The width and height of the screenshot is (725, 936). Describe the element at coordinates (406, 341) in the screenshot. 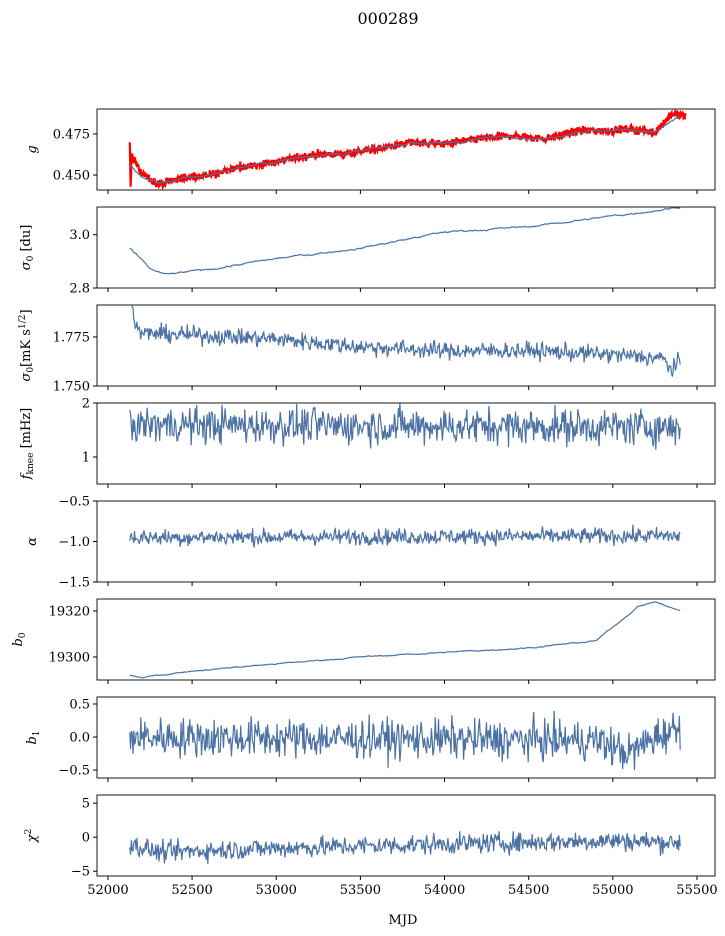

I see `sigma0-mK-series` at that location.